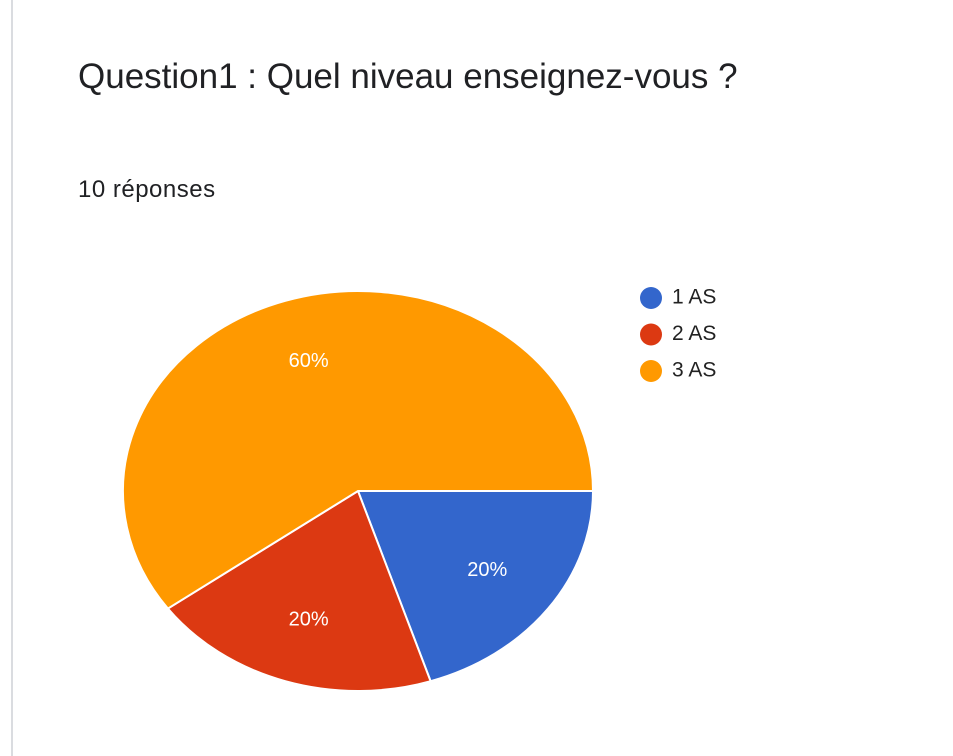  Describe the element at coordinates (694, 297) in the screenshot. I see `legend-label: 1 AS` at that location.